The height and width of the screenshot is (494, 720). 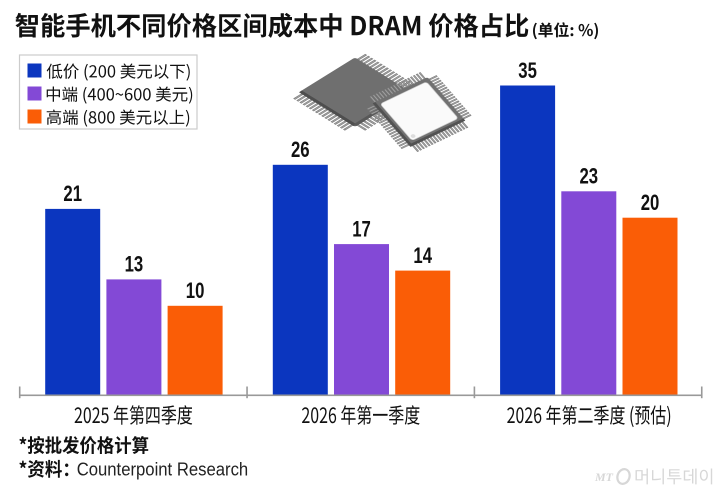 I want to click on svg-text: 23, so click(x=589, y=176).